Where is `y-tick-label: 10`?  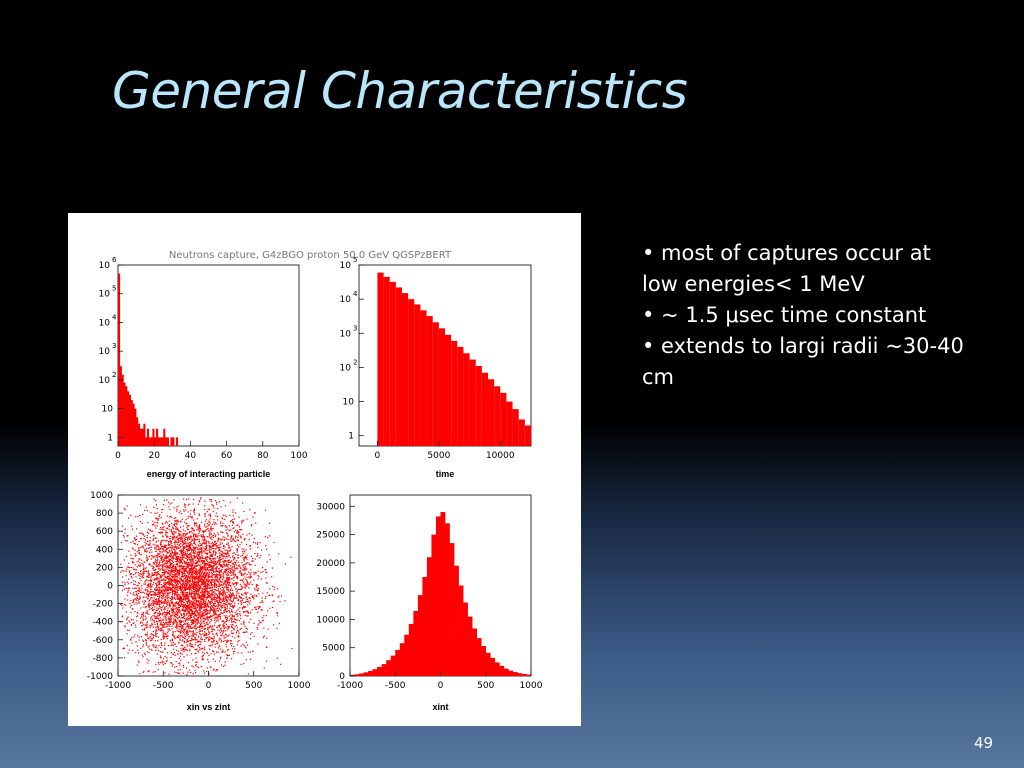 y-tick-label: 10 is located at coordinates (346, 368).